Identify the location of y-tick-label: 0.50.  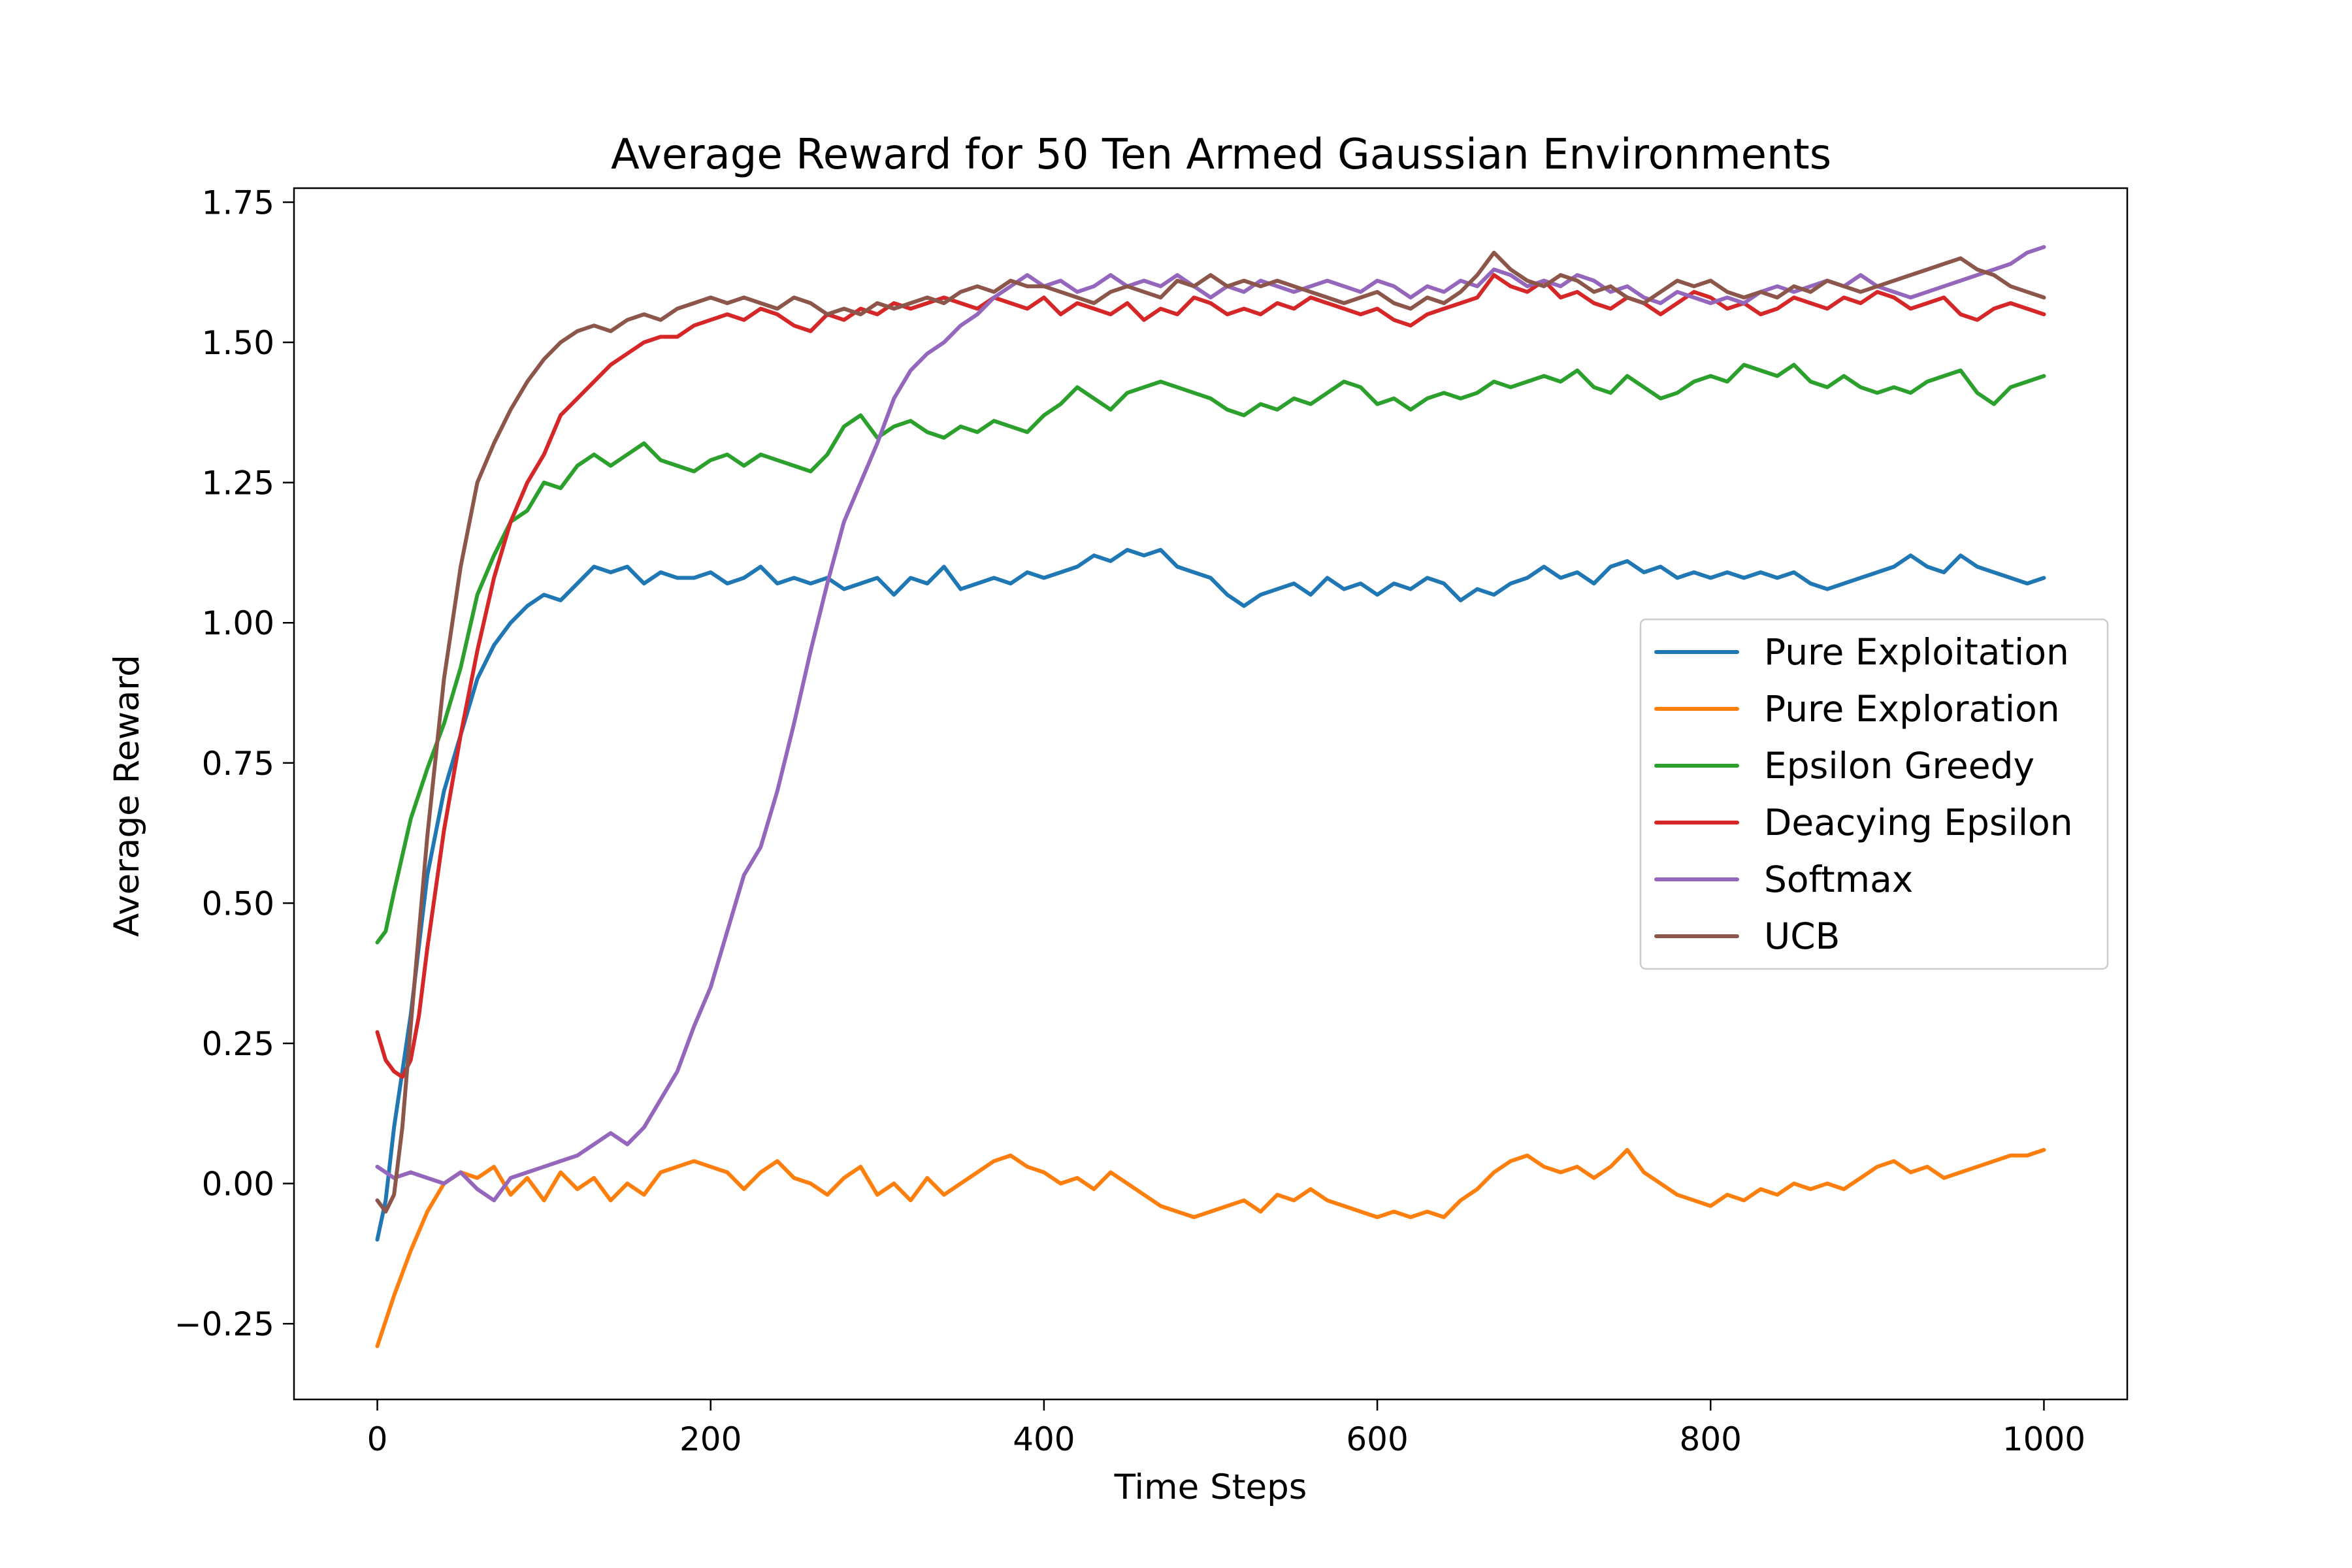
(238, 904).